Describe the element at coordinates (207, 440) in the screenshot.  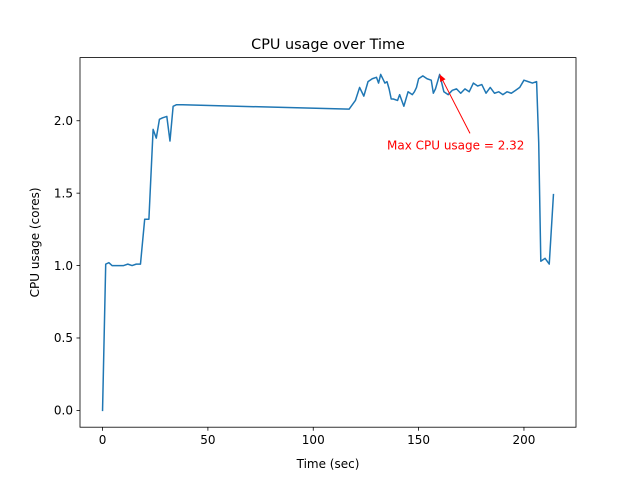
I see `x-tick-label: 50` at that location.